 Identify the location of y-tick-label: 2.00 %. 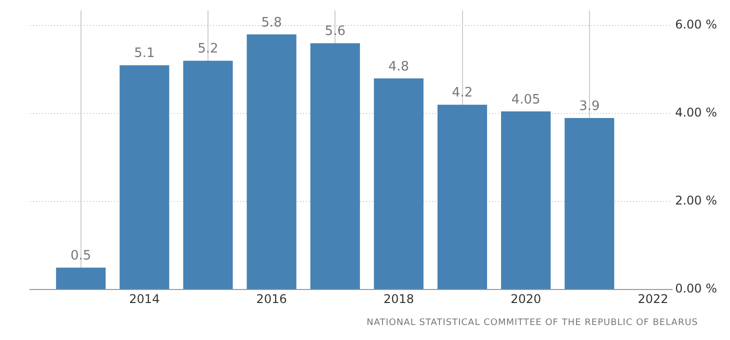
(696, 201).